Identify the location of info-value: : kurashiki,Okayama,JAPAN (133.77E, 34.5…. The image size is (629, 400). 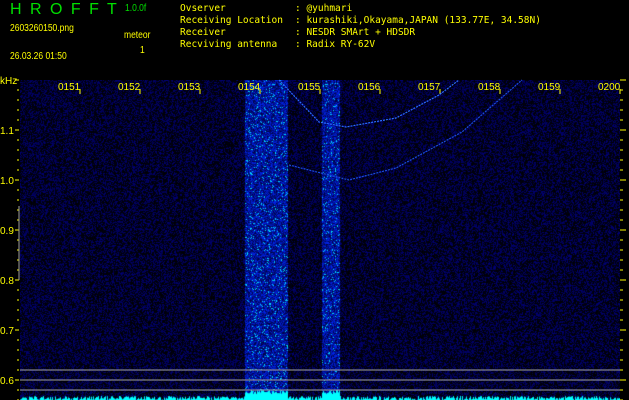
(418, 20).